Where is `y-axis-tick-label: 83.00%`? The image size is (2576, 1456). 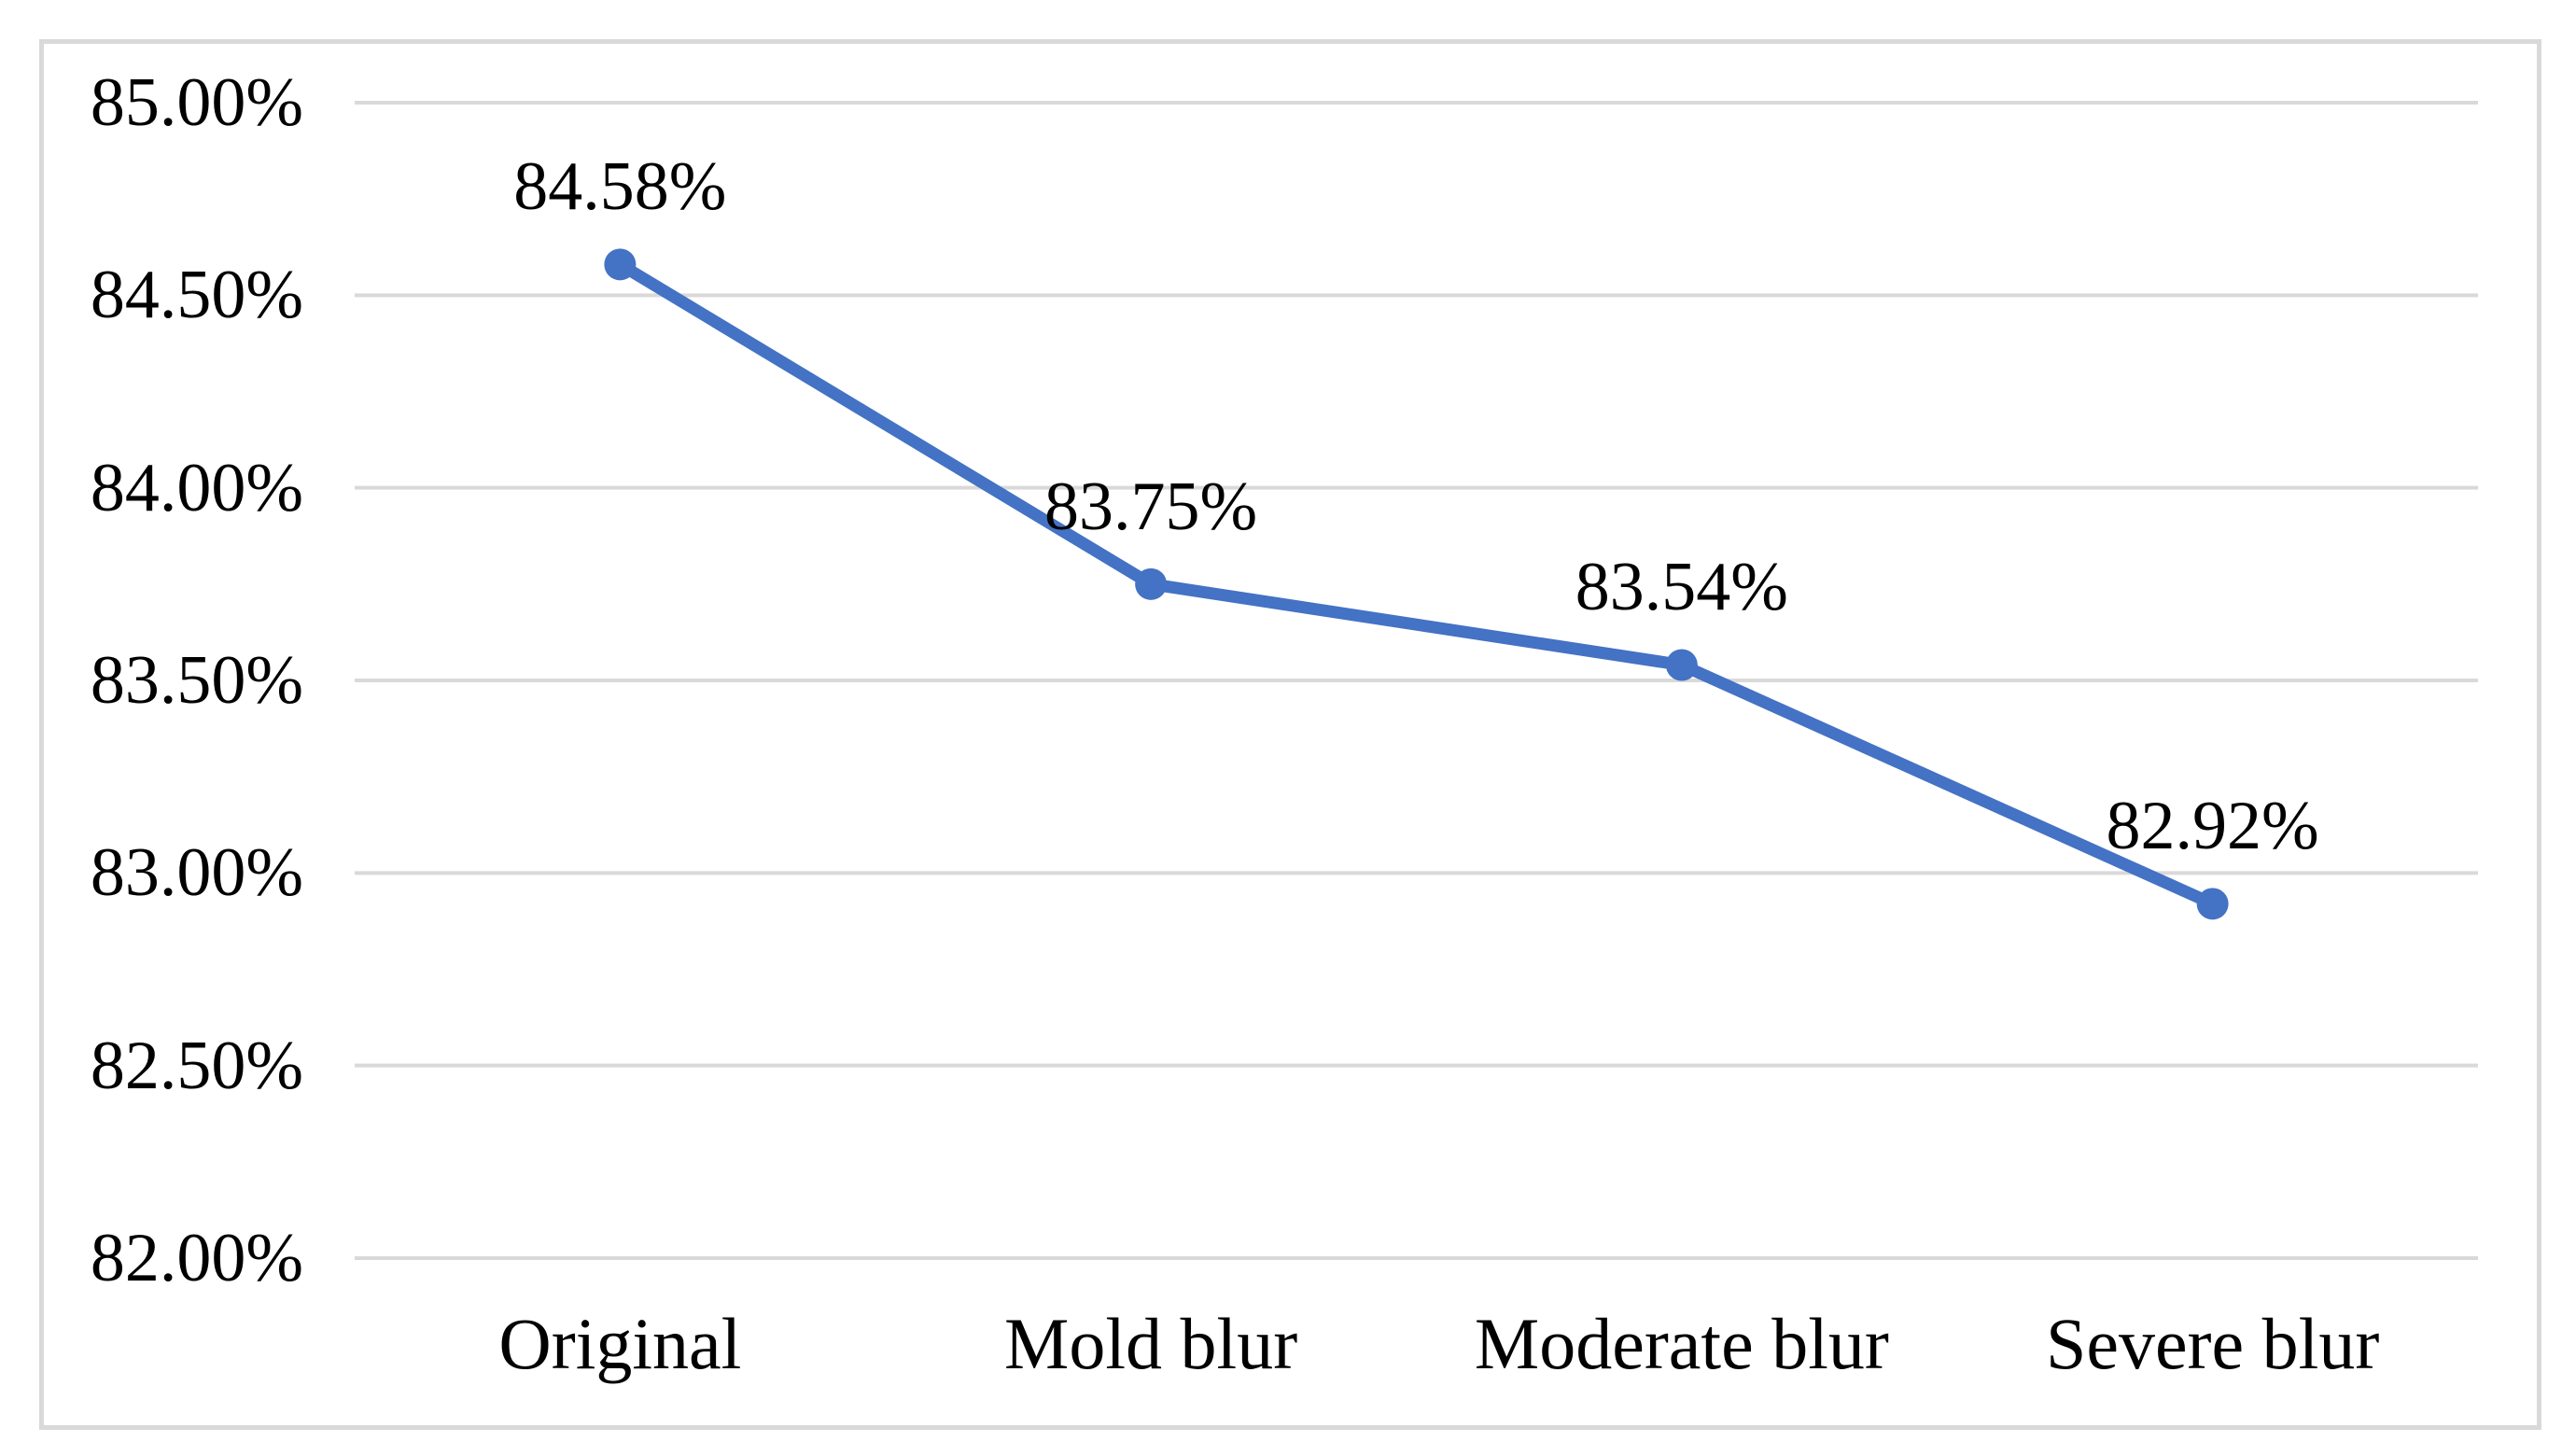 y-axis-tick-label: 83.00% is located at coordinates (196, 873).